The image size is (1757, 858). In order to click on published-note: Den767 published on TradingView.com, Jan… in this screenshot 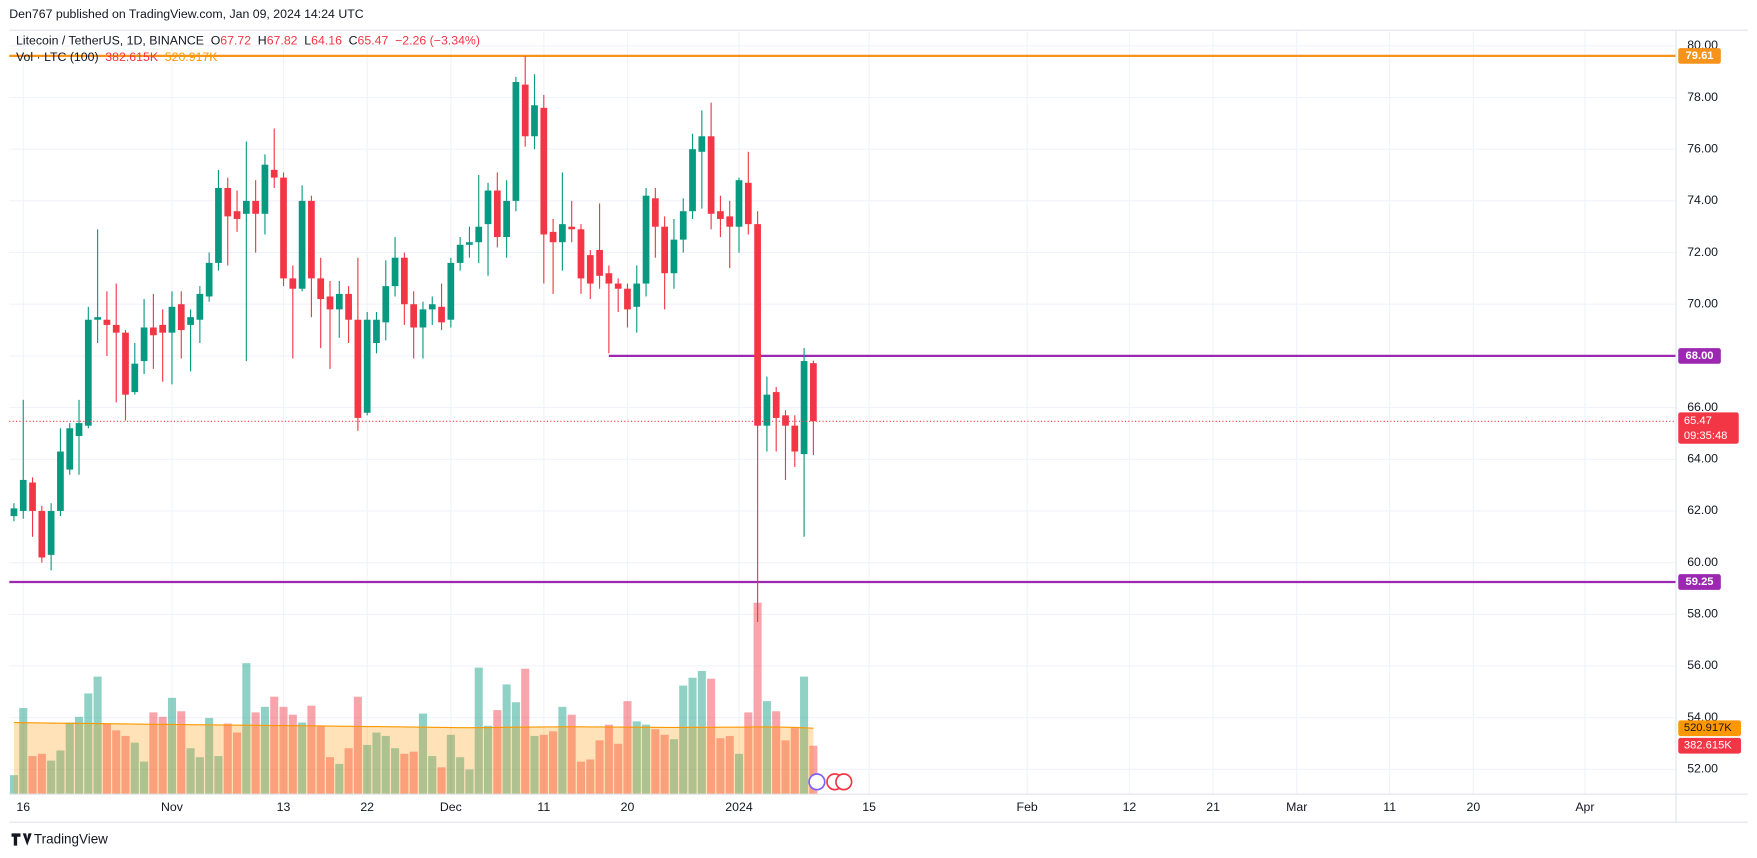, I will do `click(186, 14)`.